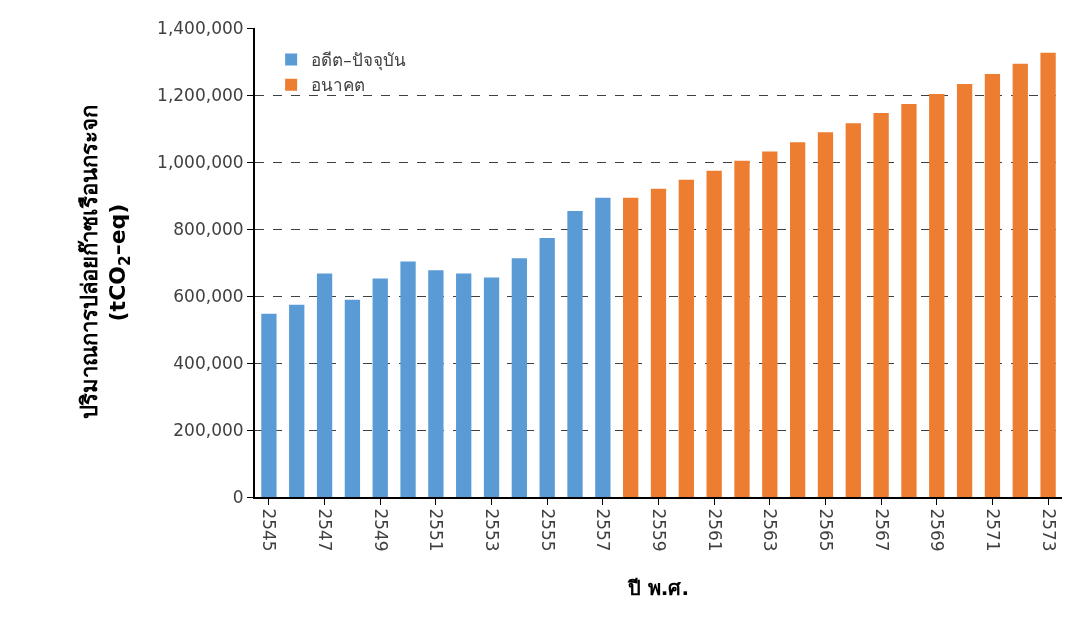  What do you see at coordinates (1048, 530) in the screenshot?
I see `x-tick-label: 2573` at bounding box center [1048, 530].